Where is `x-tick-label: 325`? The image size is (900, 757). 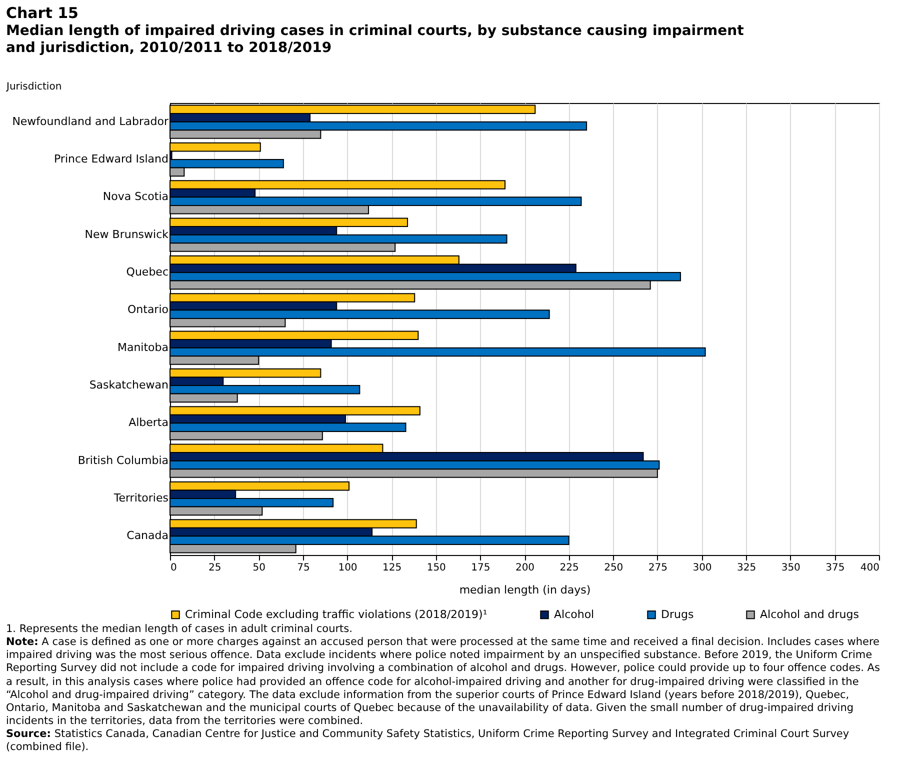
x-tick-label: 325 is located at coordinates (746, 568).